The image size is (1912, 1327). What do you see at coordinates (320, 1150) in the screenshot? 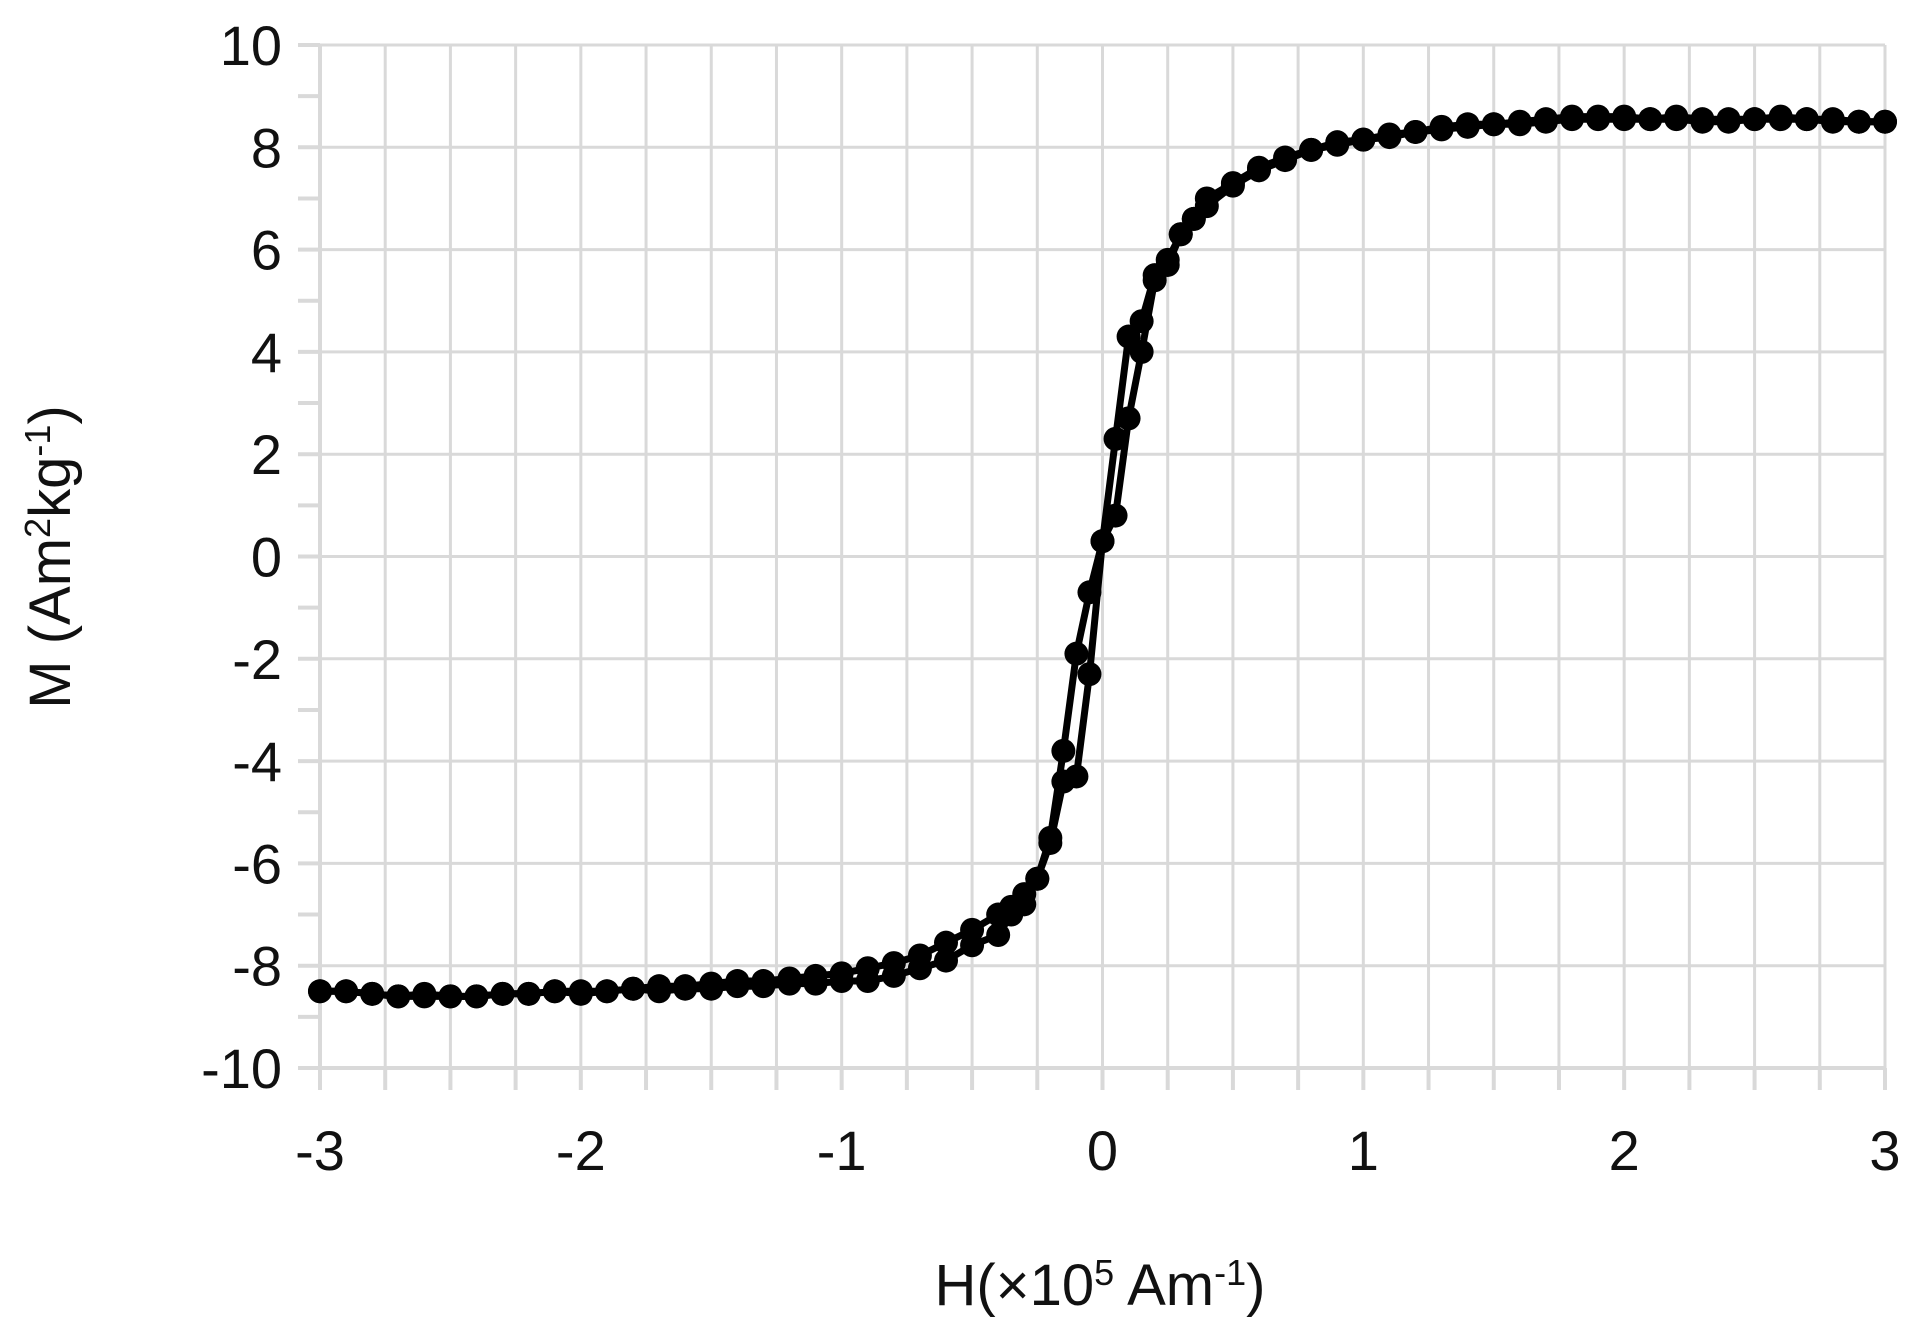
I see `x-tick-label: -3` at bounding box center [320, 1150].